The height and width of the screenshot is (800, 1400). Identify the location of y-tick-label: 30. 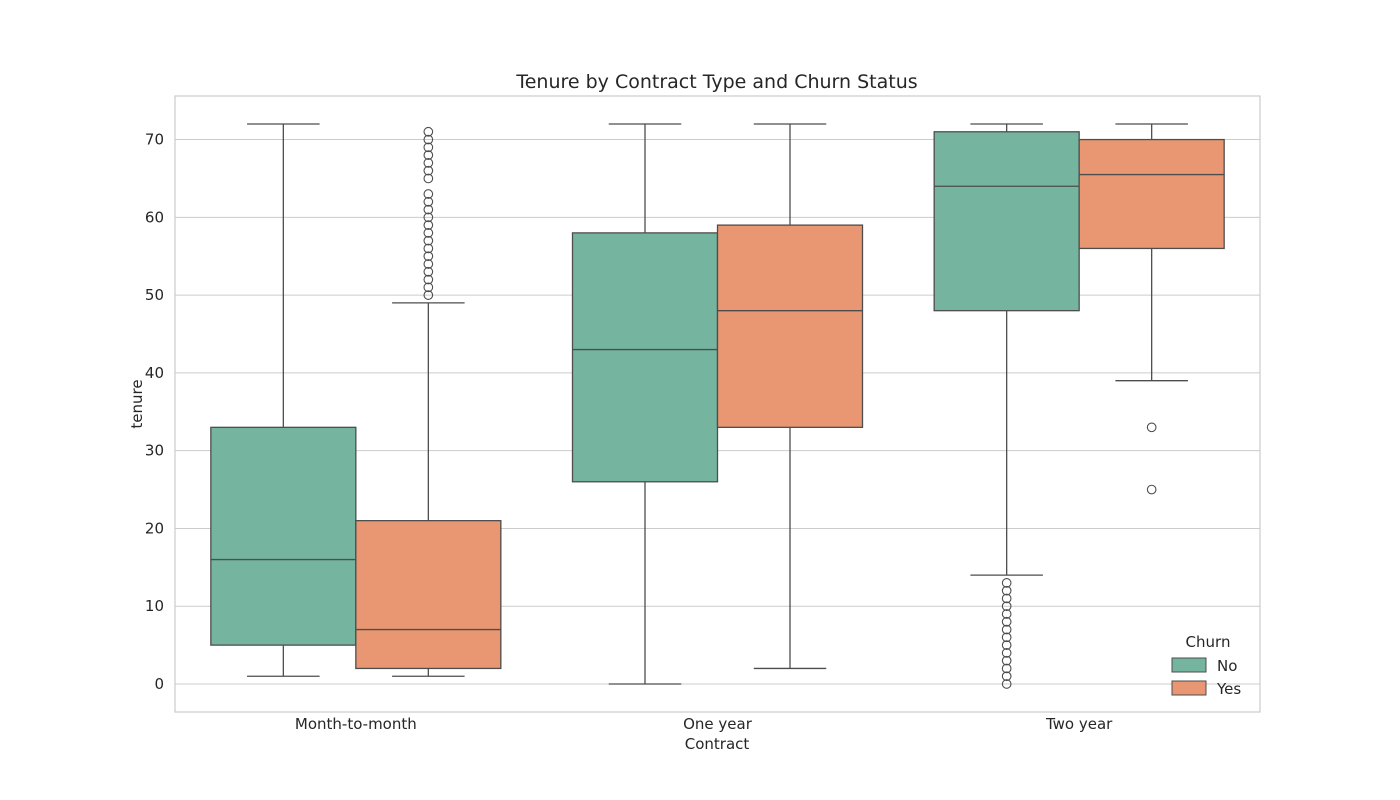
(154, 451).